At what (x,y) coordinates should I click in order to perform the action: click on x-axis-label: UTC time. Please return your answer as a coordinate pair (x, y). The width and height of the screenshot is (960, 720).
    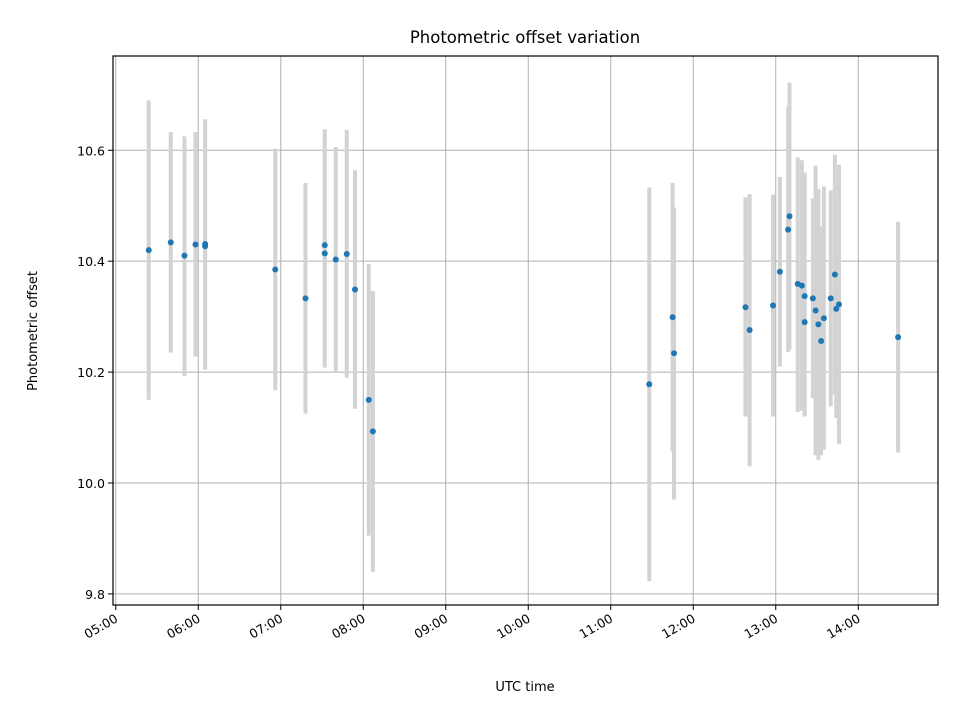
    Looking at the image, I should click on (524, 687).